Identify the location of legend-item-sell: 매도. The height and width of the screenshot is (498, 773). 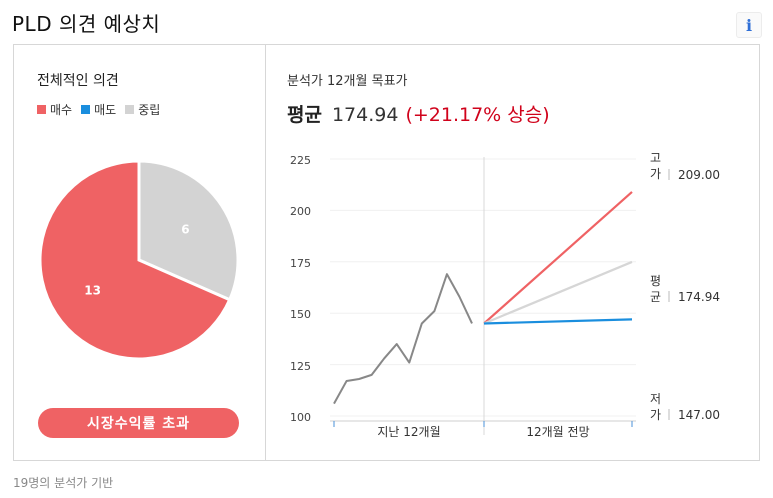
(98, 109).